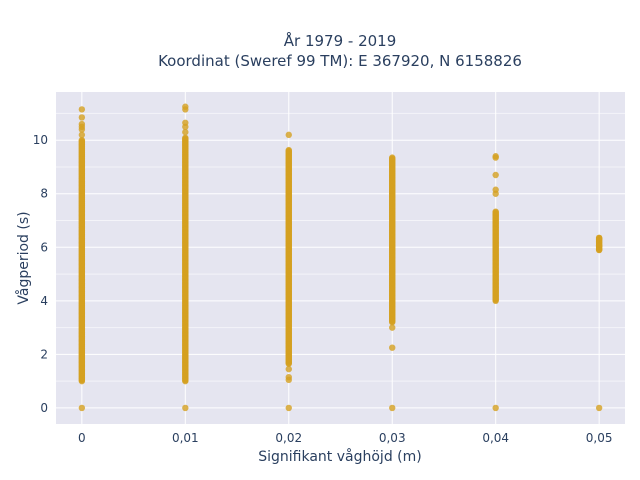 The width and height of the screenshot is (640, 480). What do you see at coordinates (340, 40) in the screenshot?
I see `chart-title-line1: År 1979 - 2019` at bounding box center [340, 40].